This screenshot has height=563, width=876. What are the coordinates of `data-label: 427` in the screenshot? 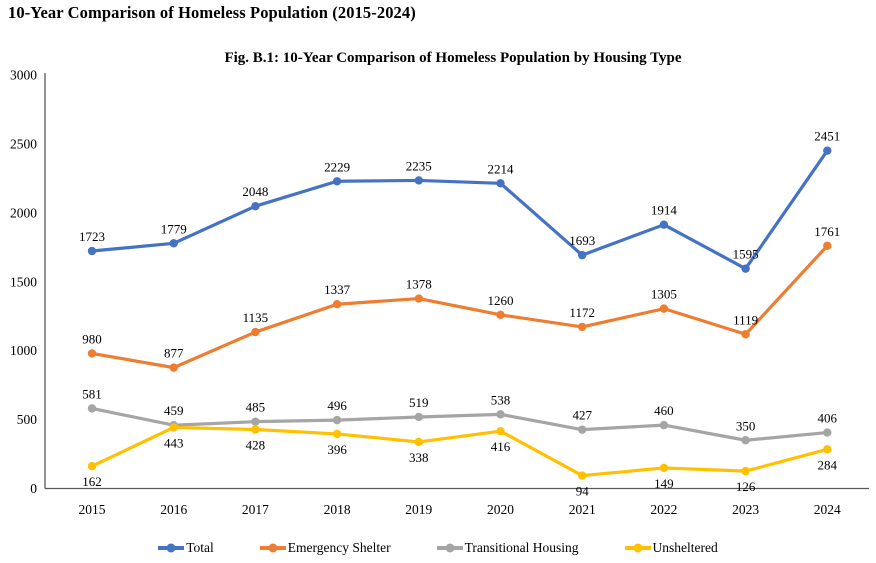 It's located at (582, 415).